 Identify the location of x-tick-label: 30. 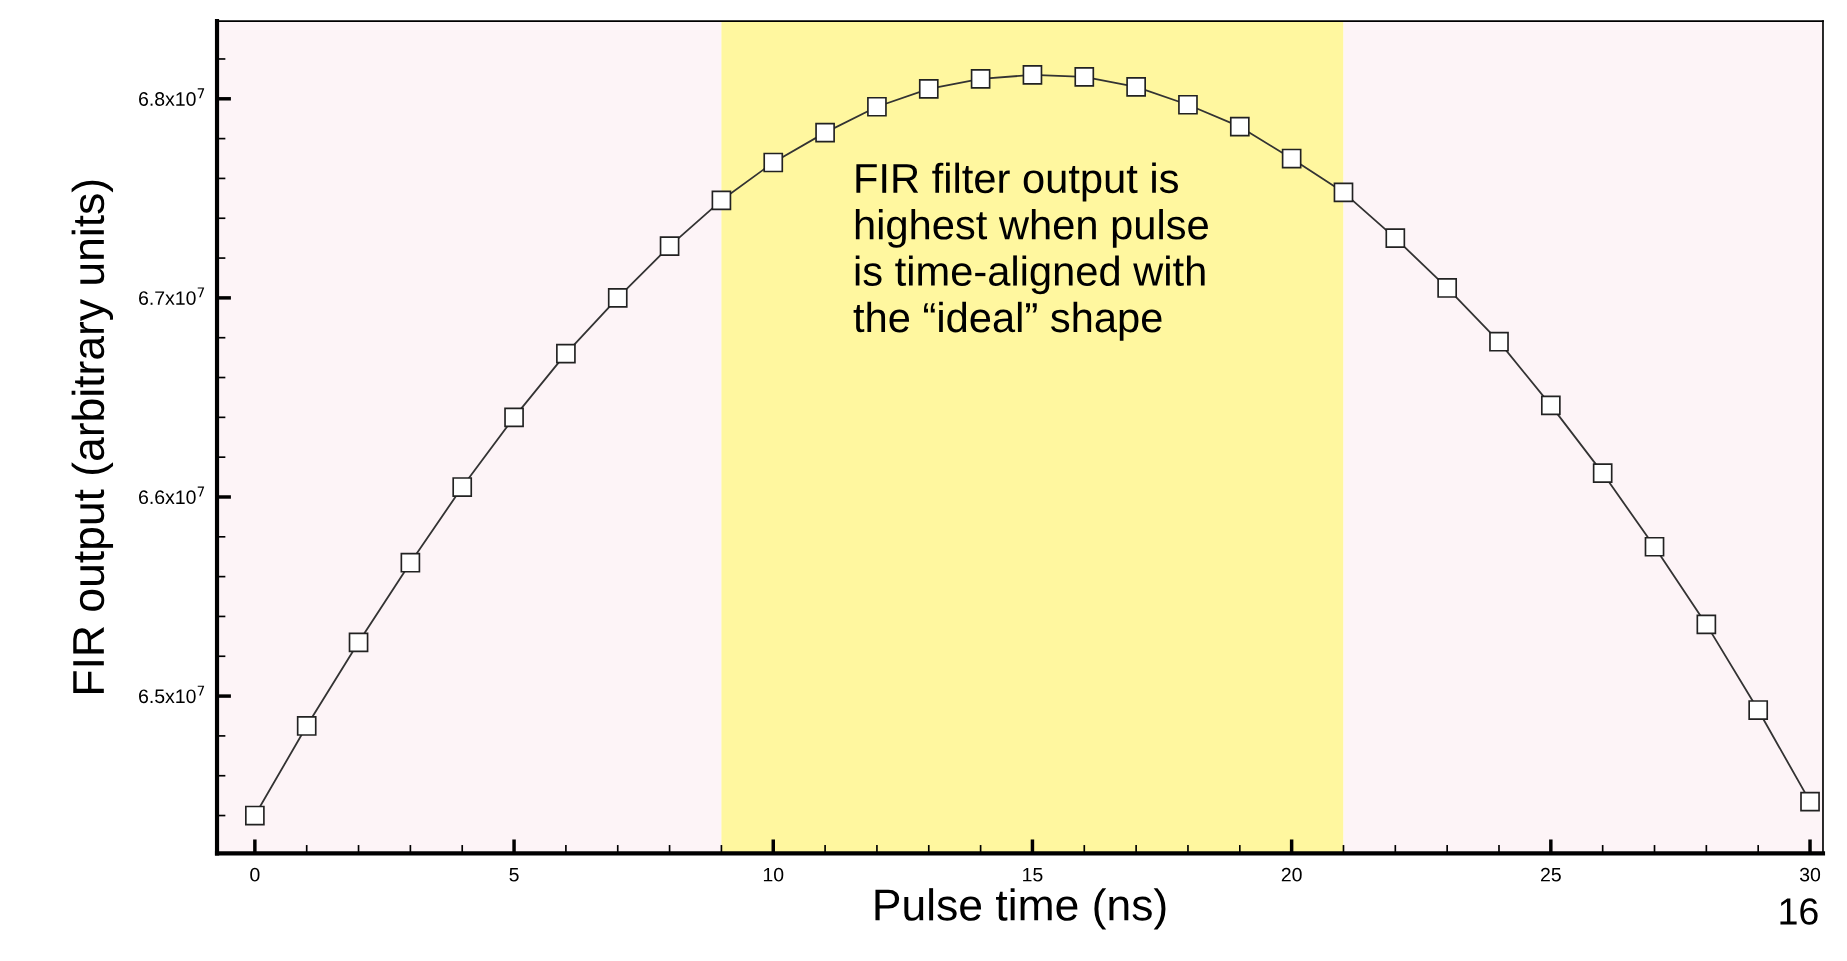
(1810, 874).